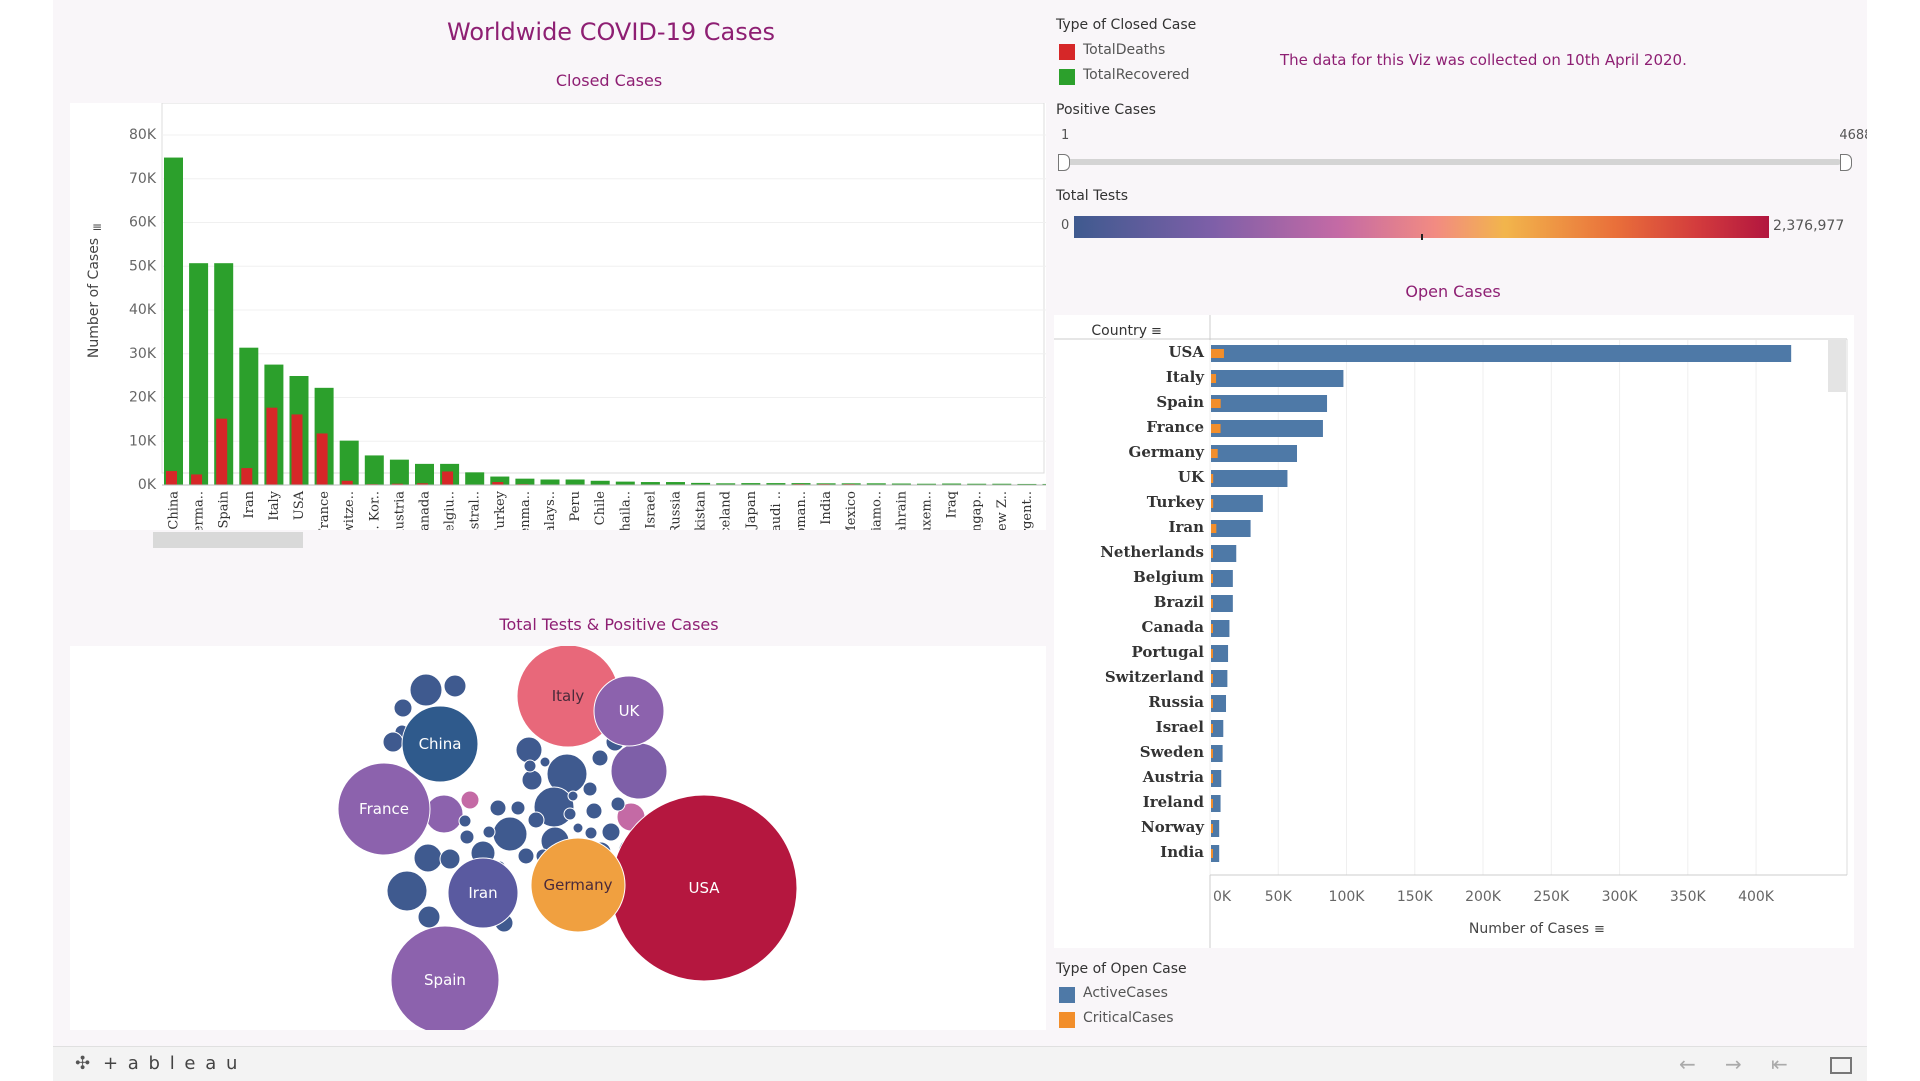  What do you see at coordinates (1779, 1064) in the screenshot?
I see `revert-icon: ⇤` at bounding box center [1779, 1064].